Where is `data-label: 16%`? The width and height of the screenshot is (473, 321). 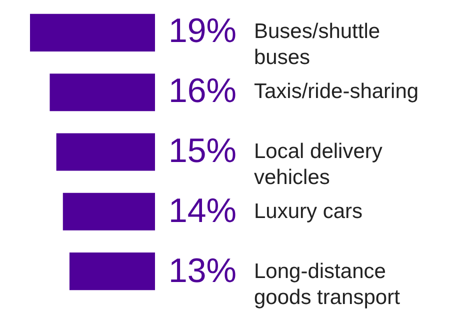
data-label: 16% is located at coordinates (202, 91).